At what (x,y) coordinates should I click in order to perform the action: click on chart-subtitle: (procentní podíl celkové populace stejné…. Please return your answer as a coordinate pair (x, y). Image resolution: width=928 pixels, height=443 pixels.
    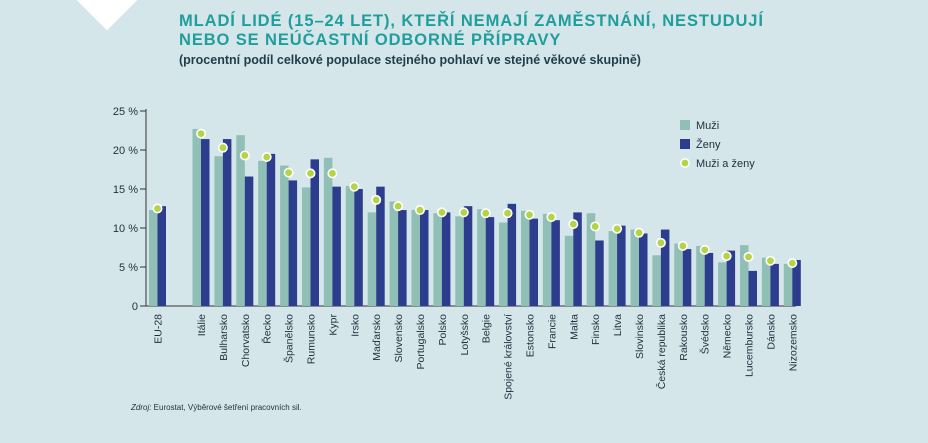
    Looking at the image, I should click on (410, 60).